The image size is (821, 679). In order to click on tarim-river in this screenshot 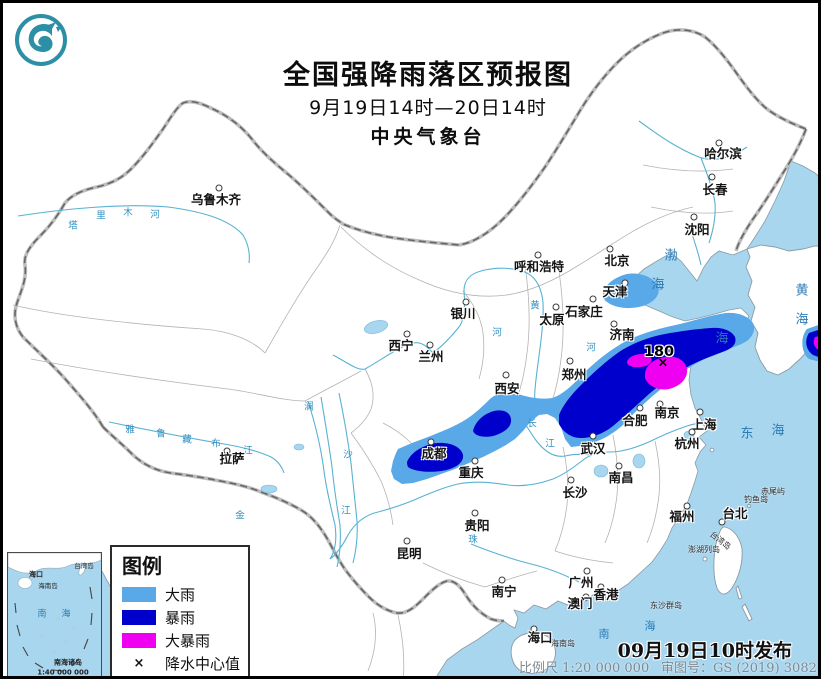, I will do `click(133, 234)`.